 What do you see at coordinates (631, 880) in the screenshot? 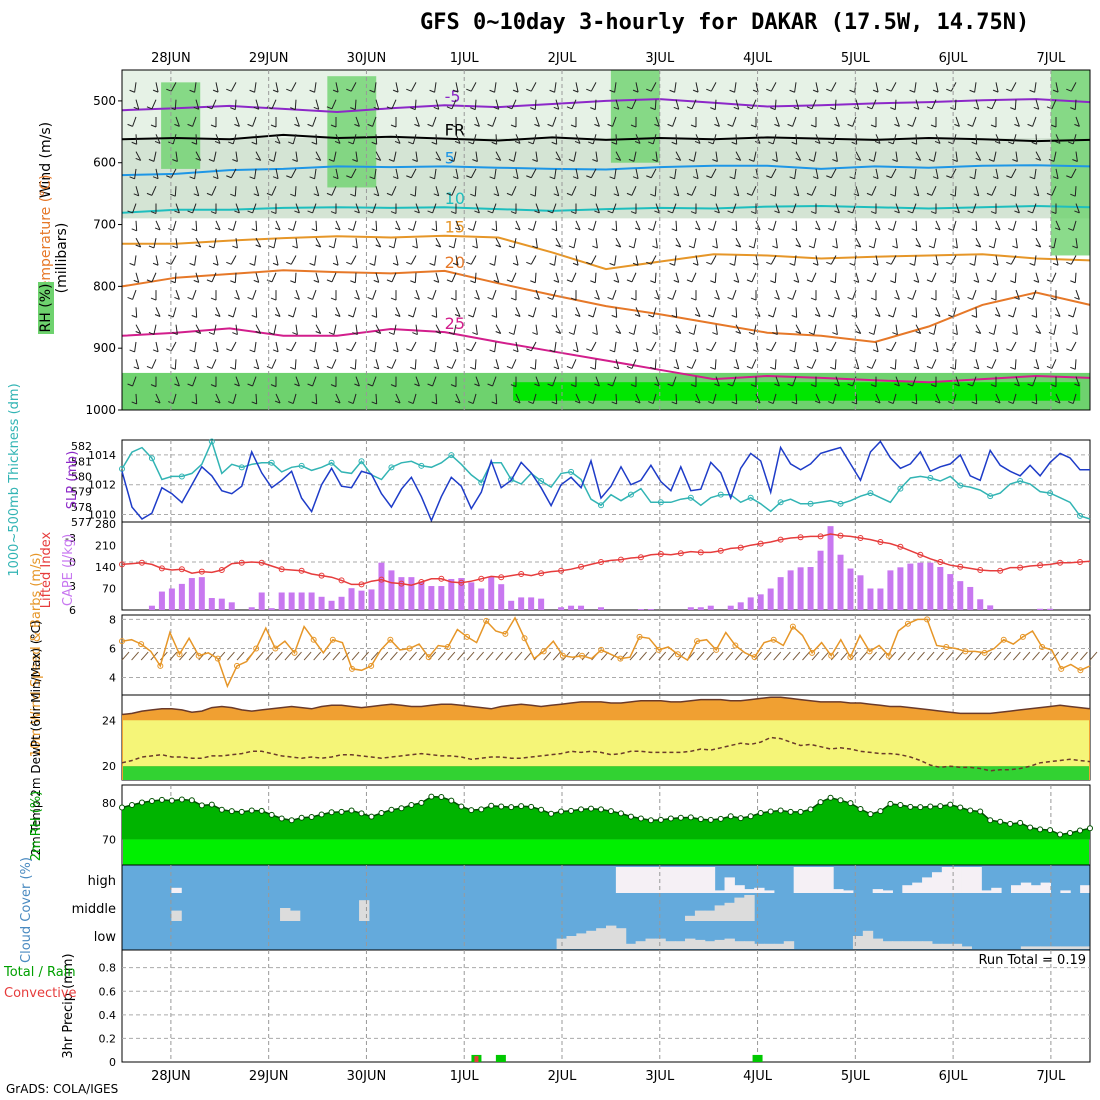
I see `cloud-high-bars` at bounding box center [631, 880].